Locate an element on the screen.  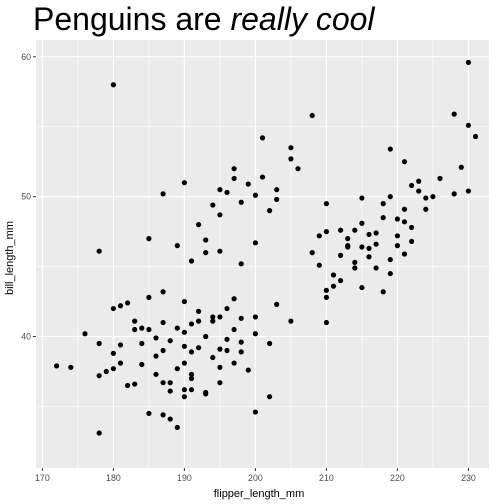
chart-title-italic: really cool is located at coordinates (302, 19).